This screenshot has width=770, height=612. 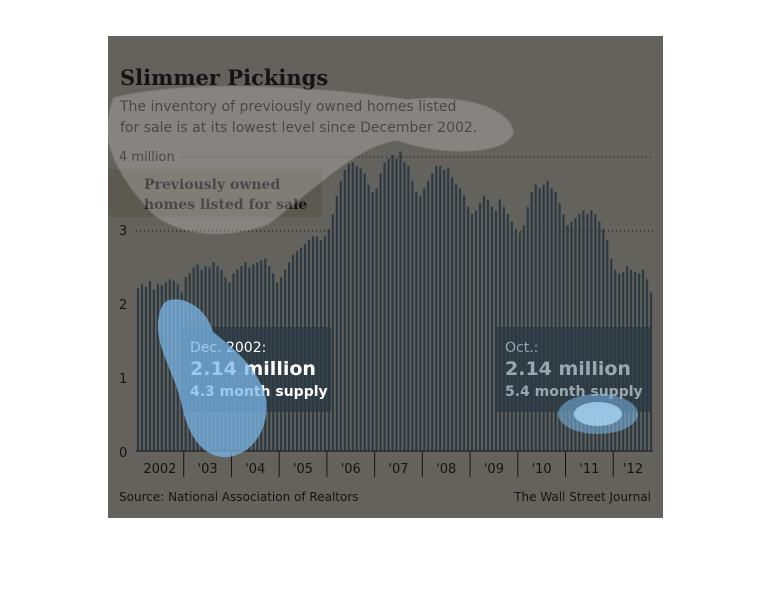 I want to click on y-tick-label-0: 0, so click(x=123, y=453).